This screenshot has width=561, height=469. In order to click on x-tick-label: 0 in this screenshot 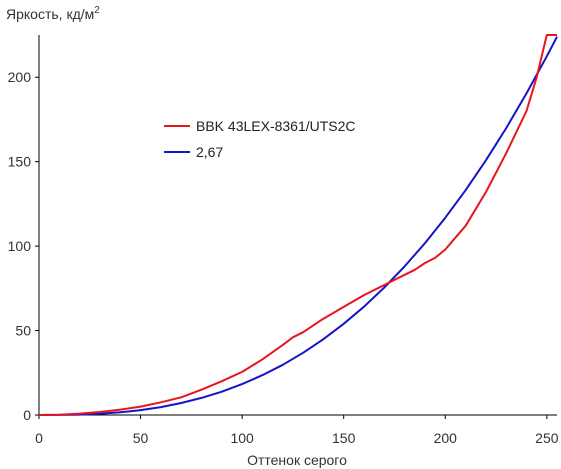, I will do `click(39, 438)`.